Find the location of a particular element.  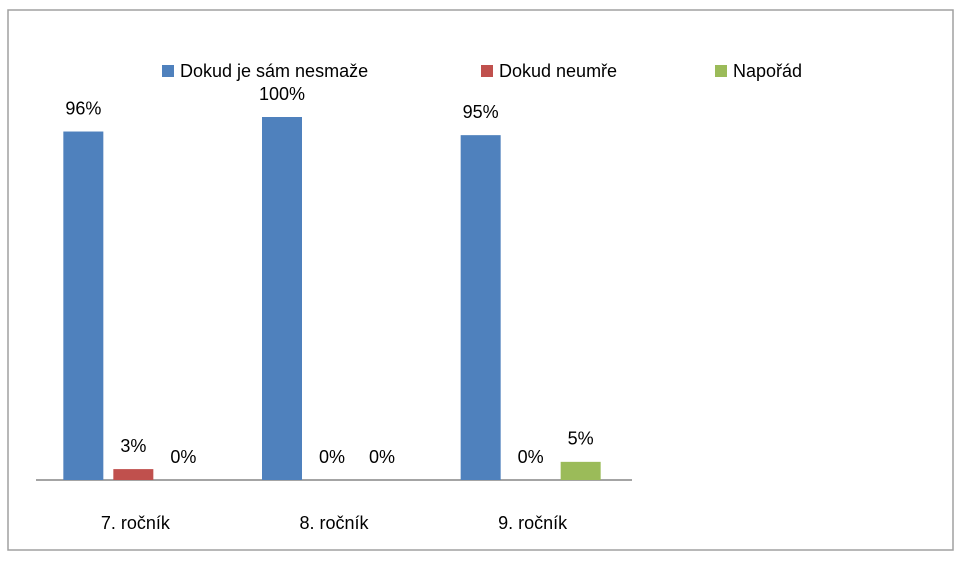

data-label: 5% is located at coordinates (581, 439).